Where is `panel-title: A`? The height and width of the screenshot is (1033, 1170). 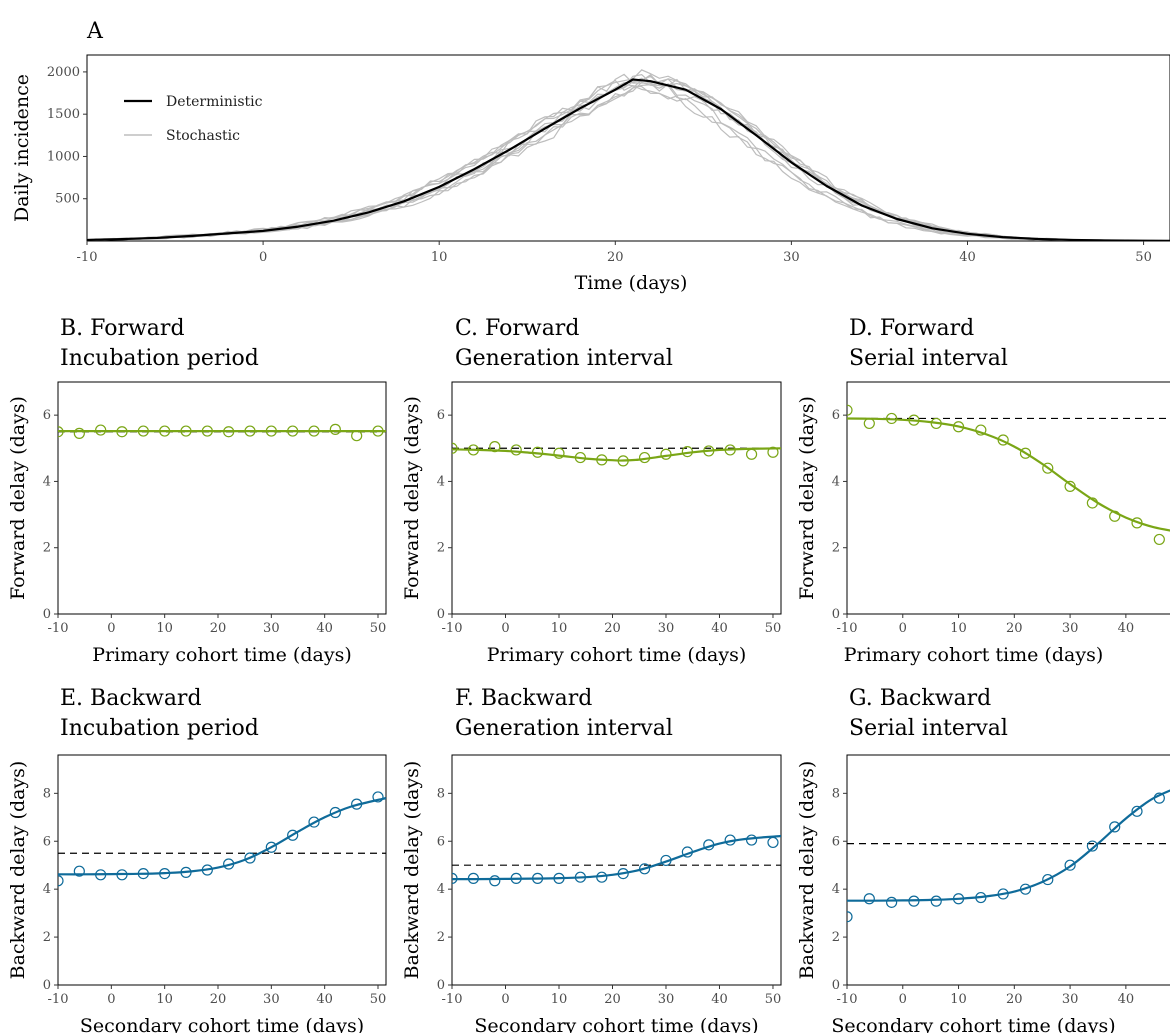 panel-title: A is located at coordinates (95, 31).